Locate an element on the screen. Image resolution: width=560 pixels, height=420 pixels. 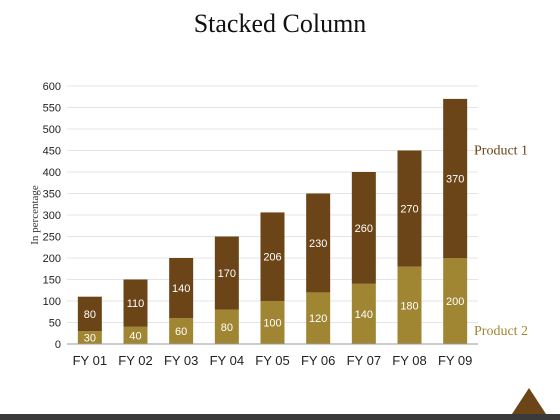
x-tick-label: FY 05 is located at coordinates (272, 360).